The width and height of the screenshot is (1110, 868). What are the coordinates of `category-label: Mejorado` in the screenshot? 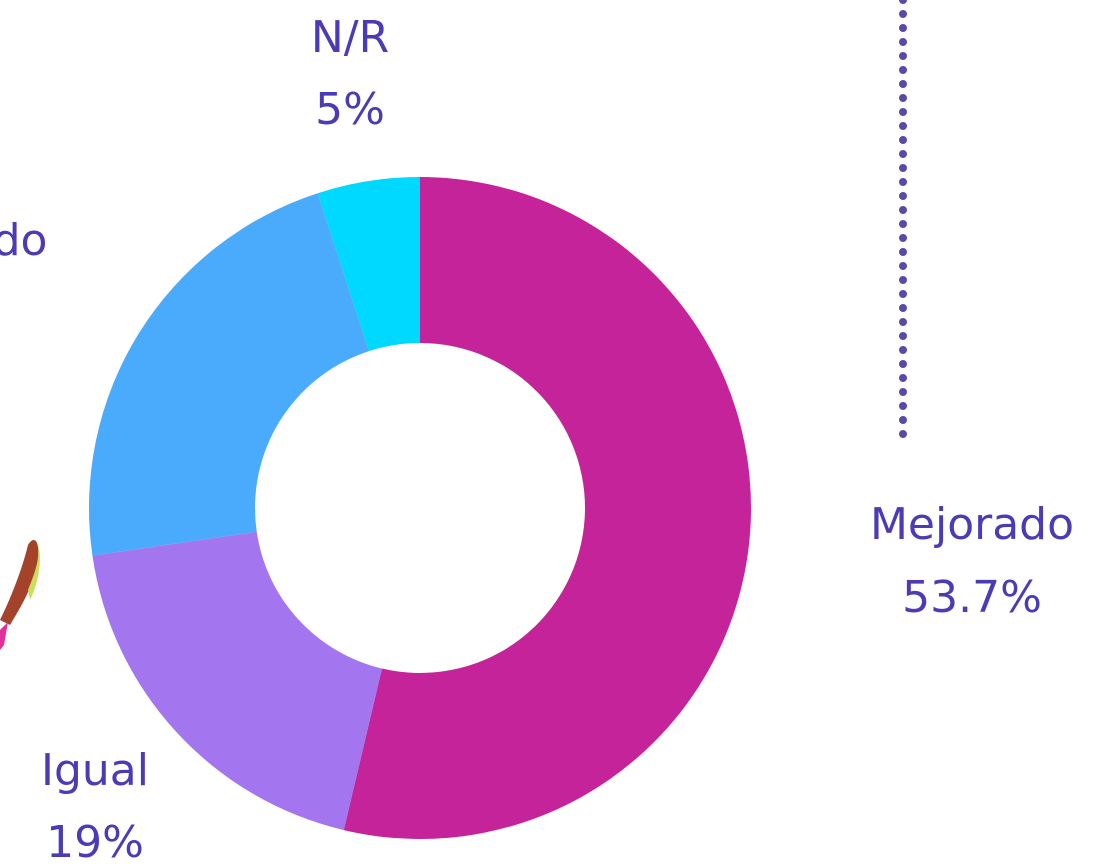 It's located at (972, 524).